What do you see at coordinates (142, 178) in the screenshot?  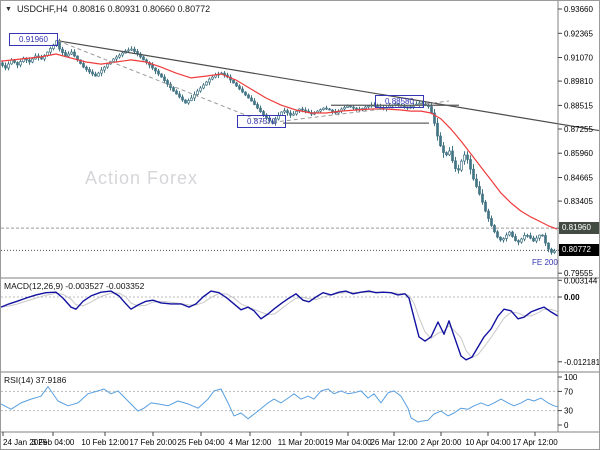 I see `watermark: Action Forex` at bounding box center [142, 178].